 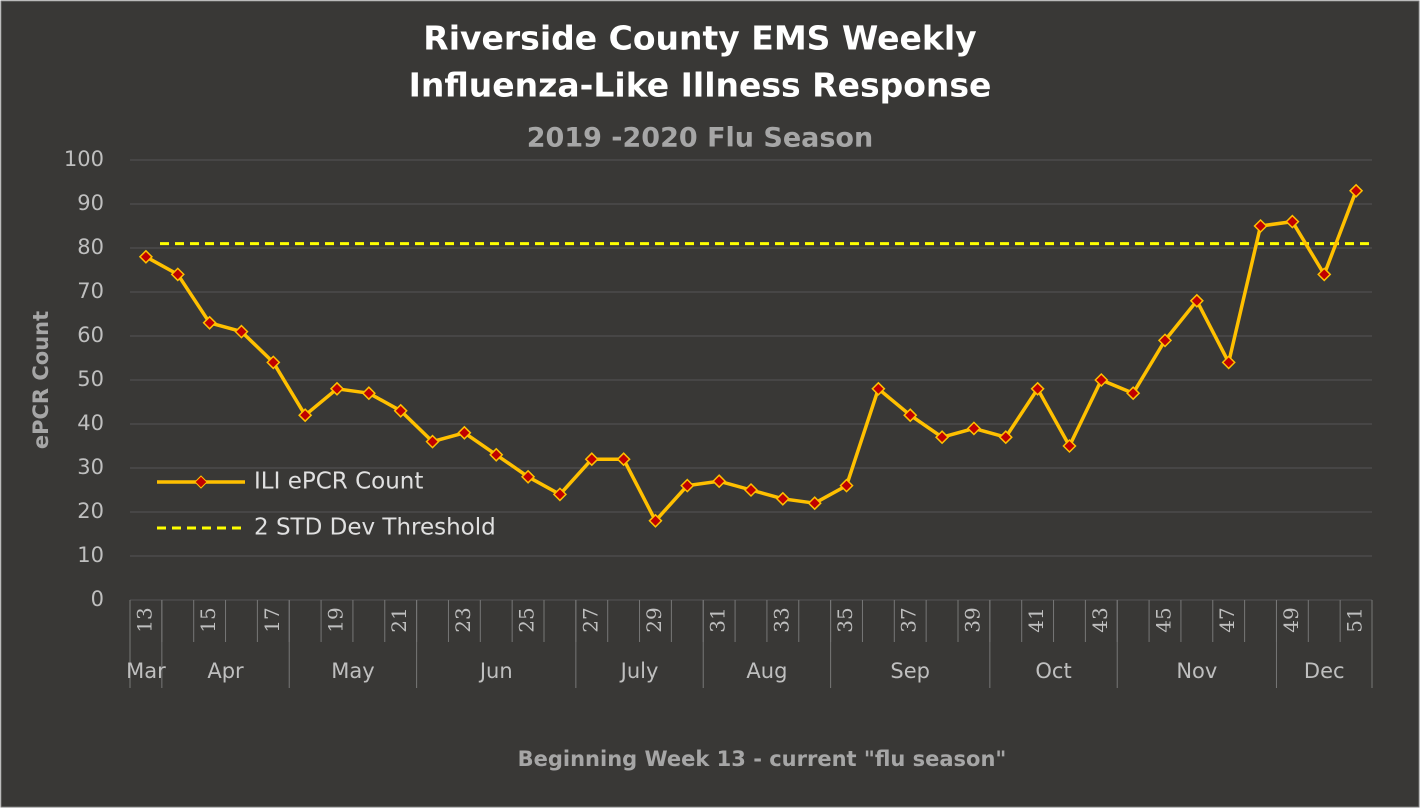 What do you see at coordinates (590, 619) in the screenshot?
I see `x-tick-label: 27` at bounding box center [590, 619].